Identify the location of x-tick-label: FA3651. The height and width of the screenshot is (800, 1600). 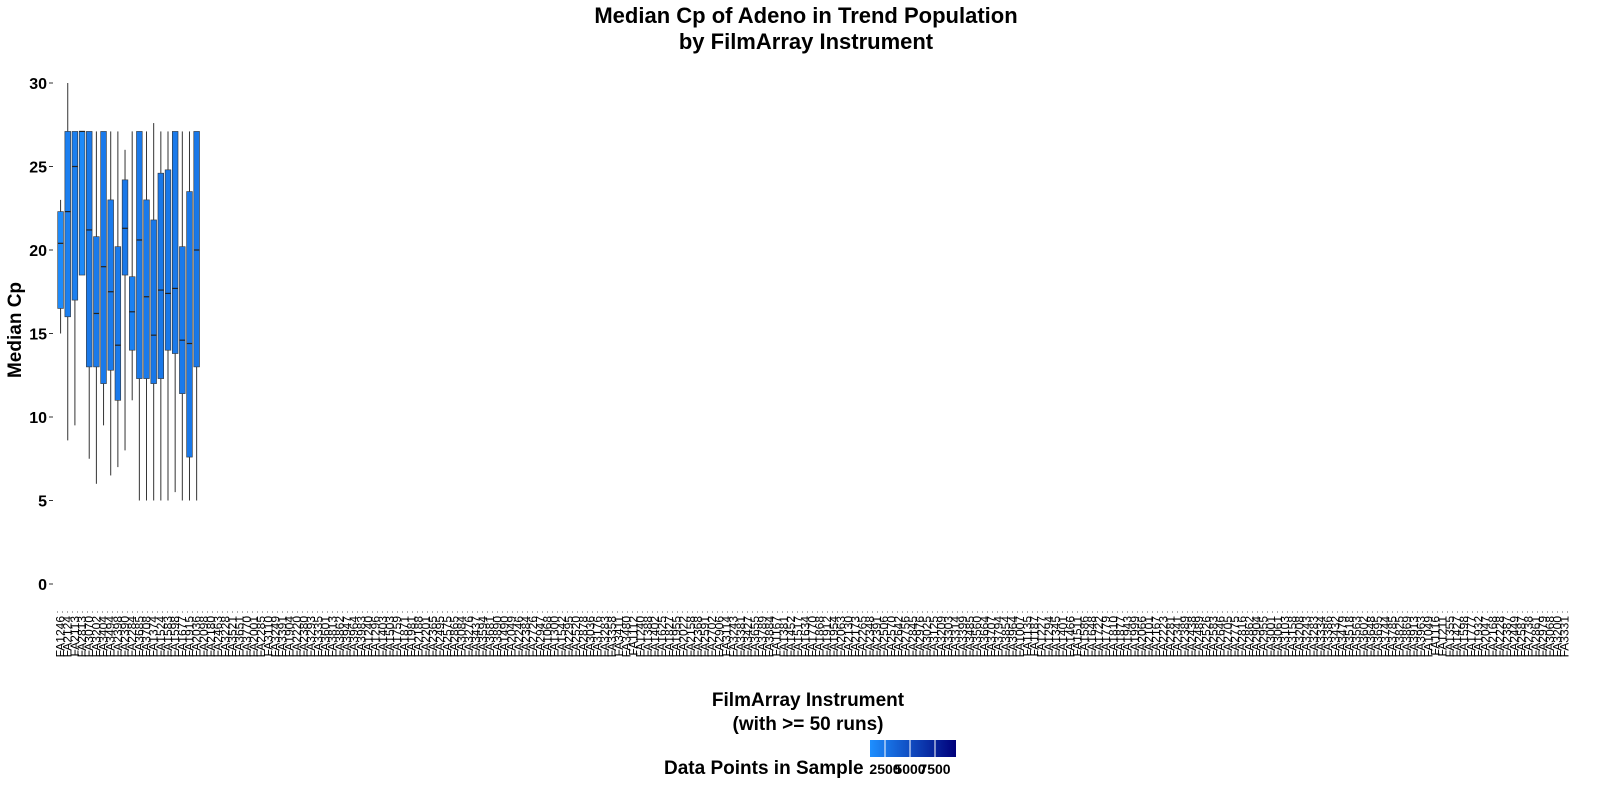
(240, 637).